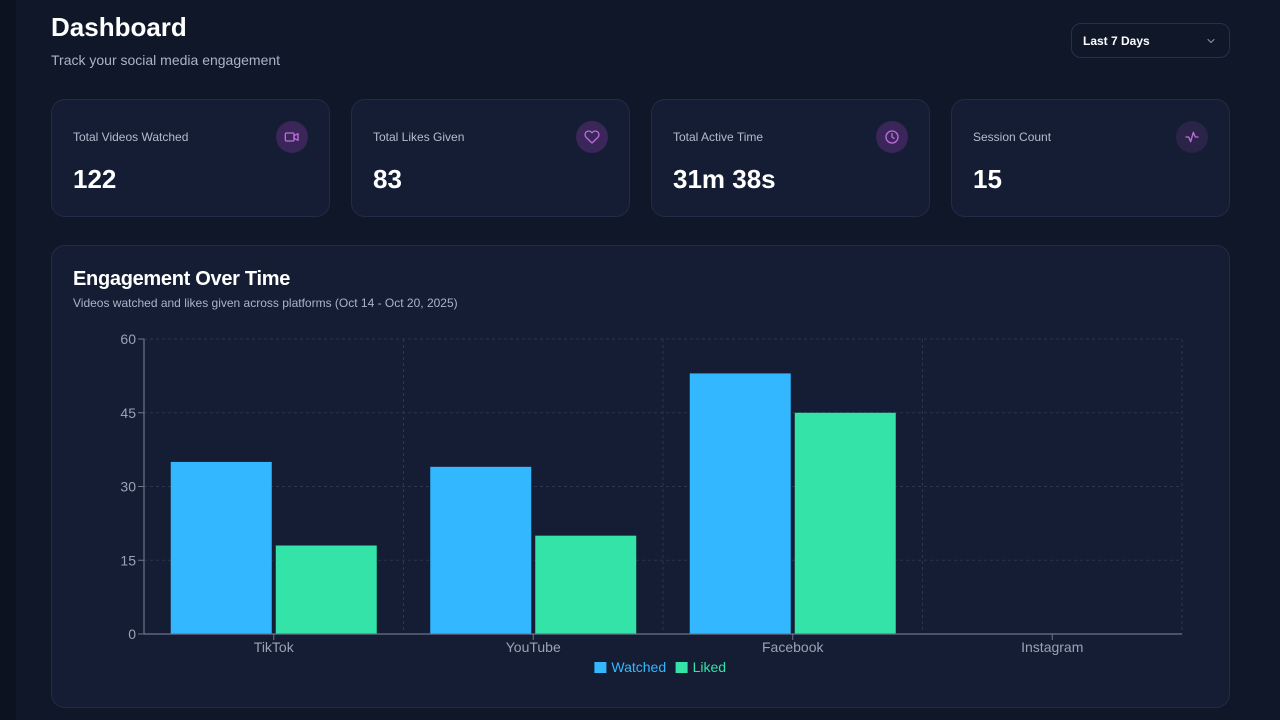 The image size is (1280, 720). What do you see at coordinates (681, 667) in the screenshot?
I see `legend-swatch-liked` at bounding box center [681, 667].